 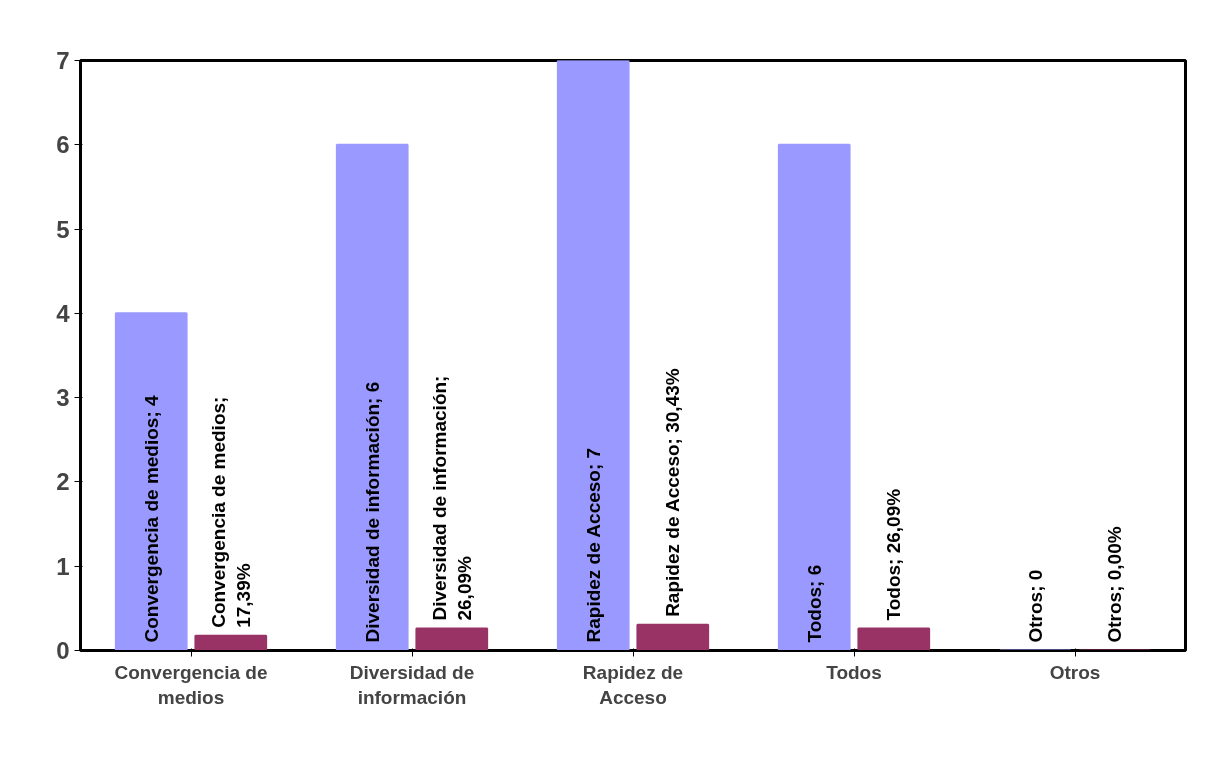 What do you see at coordinates (63, 482) in the screenshot?
I see `y-tick-label: 2` at bounding box center [63, 482].